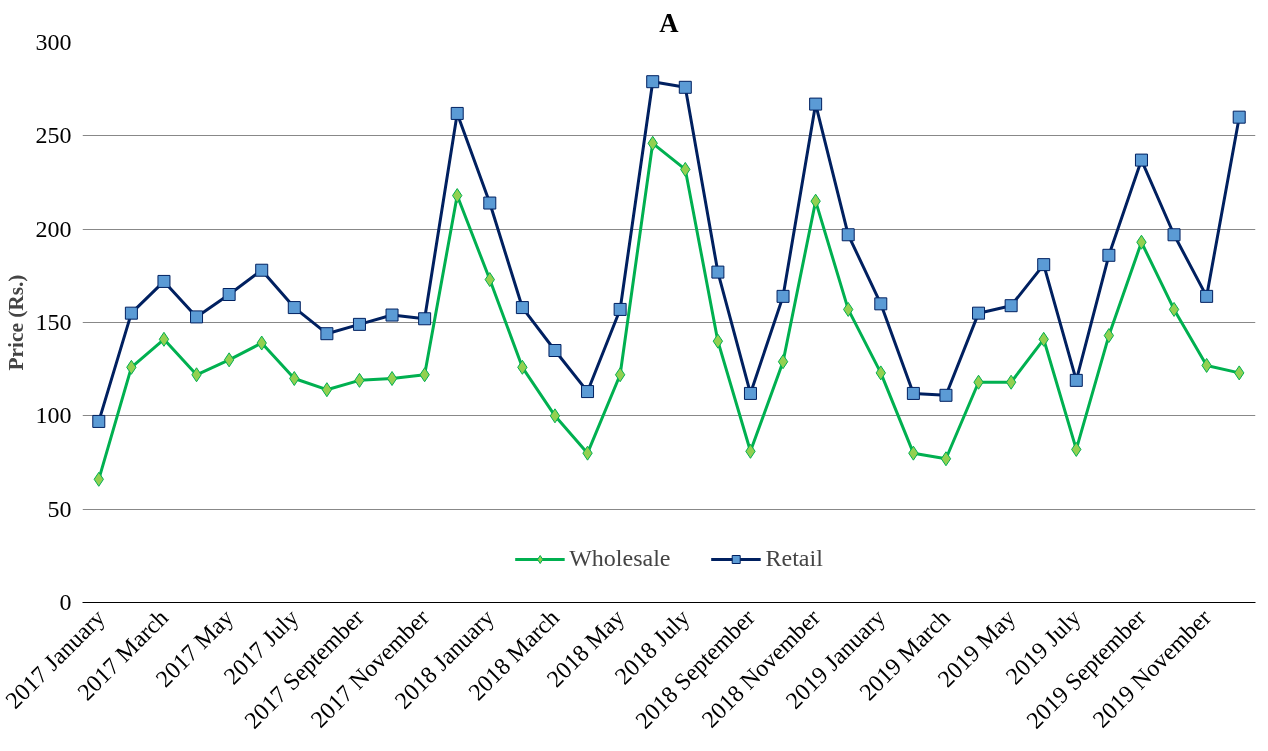 The width and height of the screenshot is (1268, 751). What do you see at coordinates (669, 22) in the screenshot?
I see `chart-title: A` at bounding box center [669, 22].